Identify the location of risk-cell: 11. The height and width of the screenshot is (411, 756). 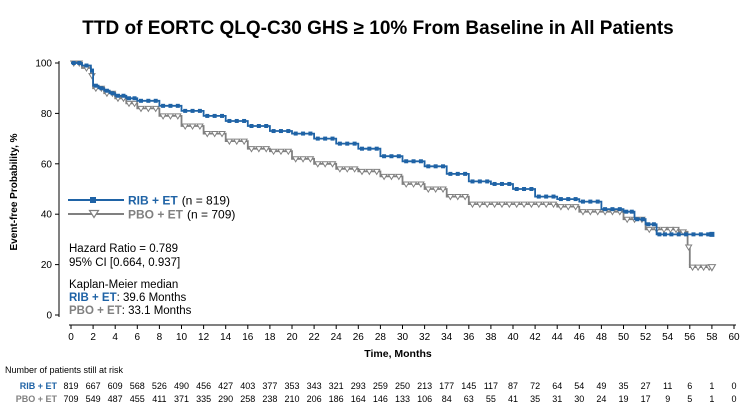
(667, 386).